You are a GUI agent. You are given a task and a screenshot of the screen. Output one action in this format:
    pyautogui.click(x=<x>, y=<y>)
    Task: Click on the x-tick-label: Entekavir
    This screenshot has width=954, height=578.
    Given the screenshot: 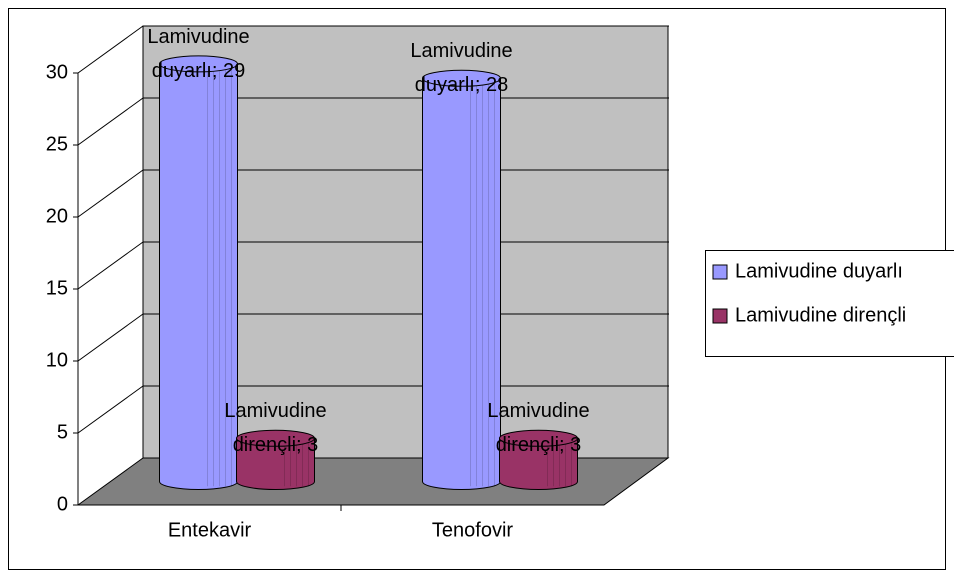 What is the action you would take?
    pyautogui.click(x=210, y=530)
    